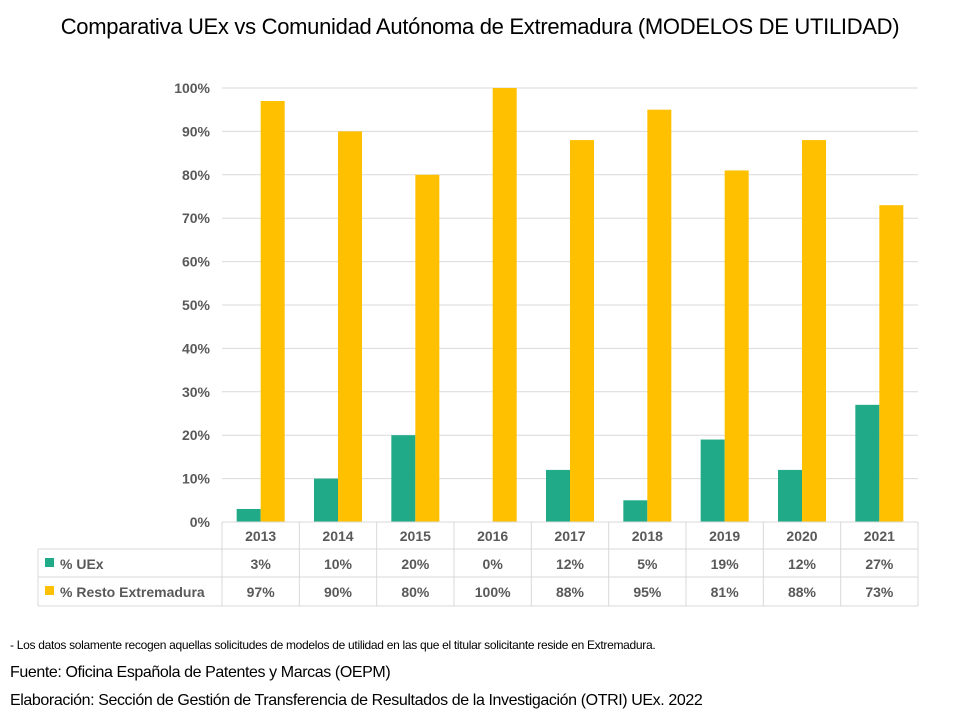 Image resolution: width=960 pixels, height=720 pixels. I want to click on data-label: 95%, so click(647, 592).